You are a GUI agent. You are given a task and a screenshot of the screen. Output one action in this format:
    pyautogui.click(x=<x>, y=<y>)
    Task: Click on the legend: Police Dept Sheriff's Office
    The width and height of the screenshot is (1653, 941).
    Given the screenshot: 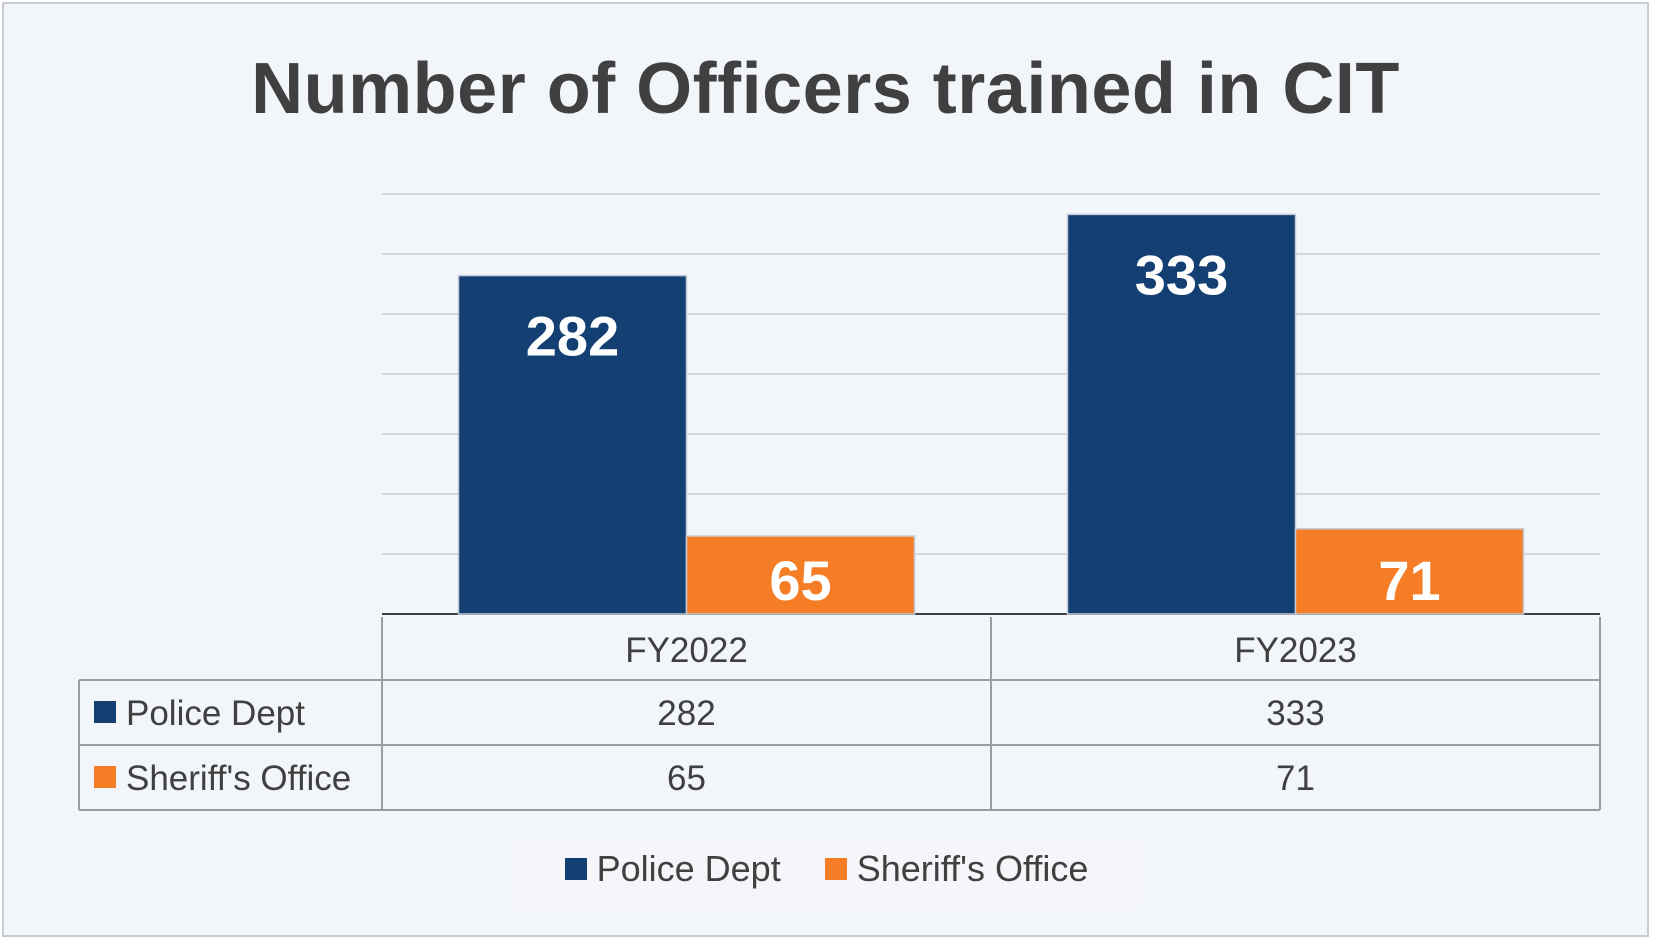 What is the action you would take?
    pyautogui.click(x=826, y=869)
    